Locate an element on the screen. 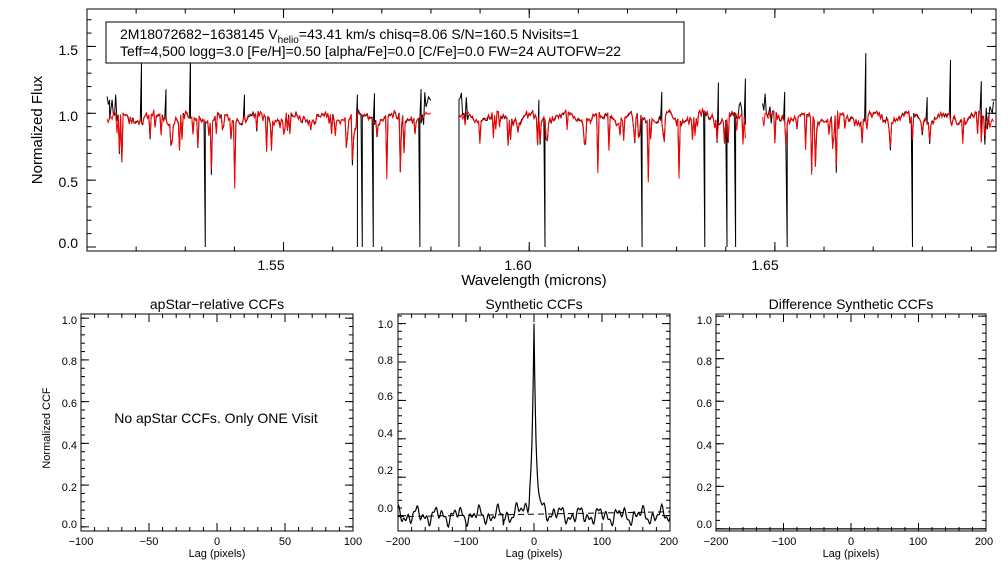  apstar-ccf-xtick-label: 100 is located at coordinates (353, 542).